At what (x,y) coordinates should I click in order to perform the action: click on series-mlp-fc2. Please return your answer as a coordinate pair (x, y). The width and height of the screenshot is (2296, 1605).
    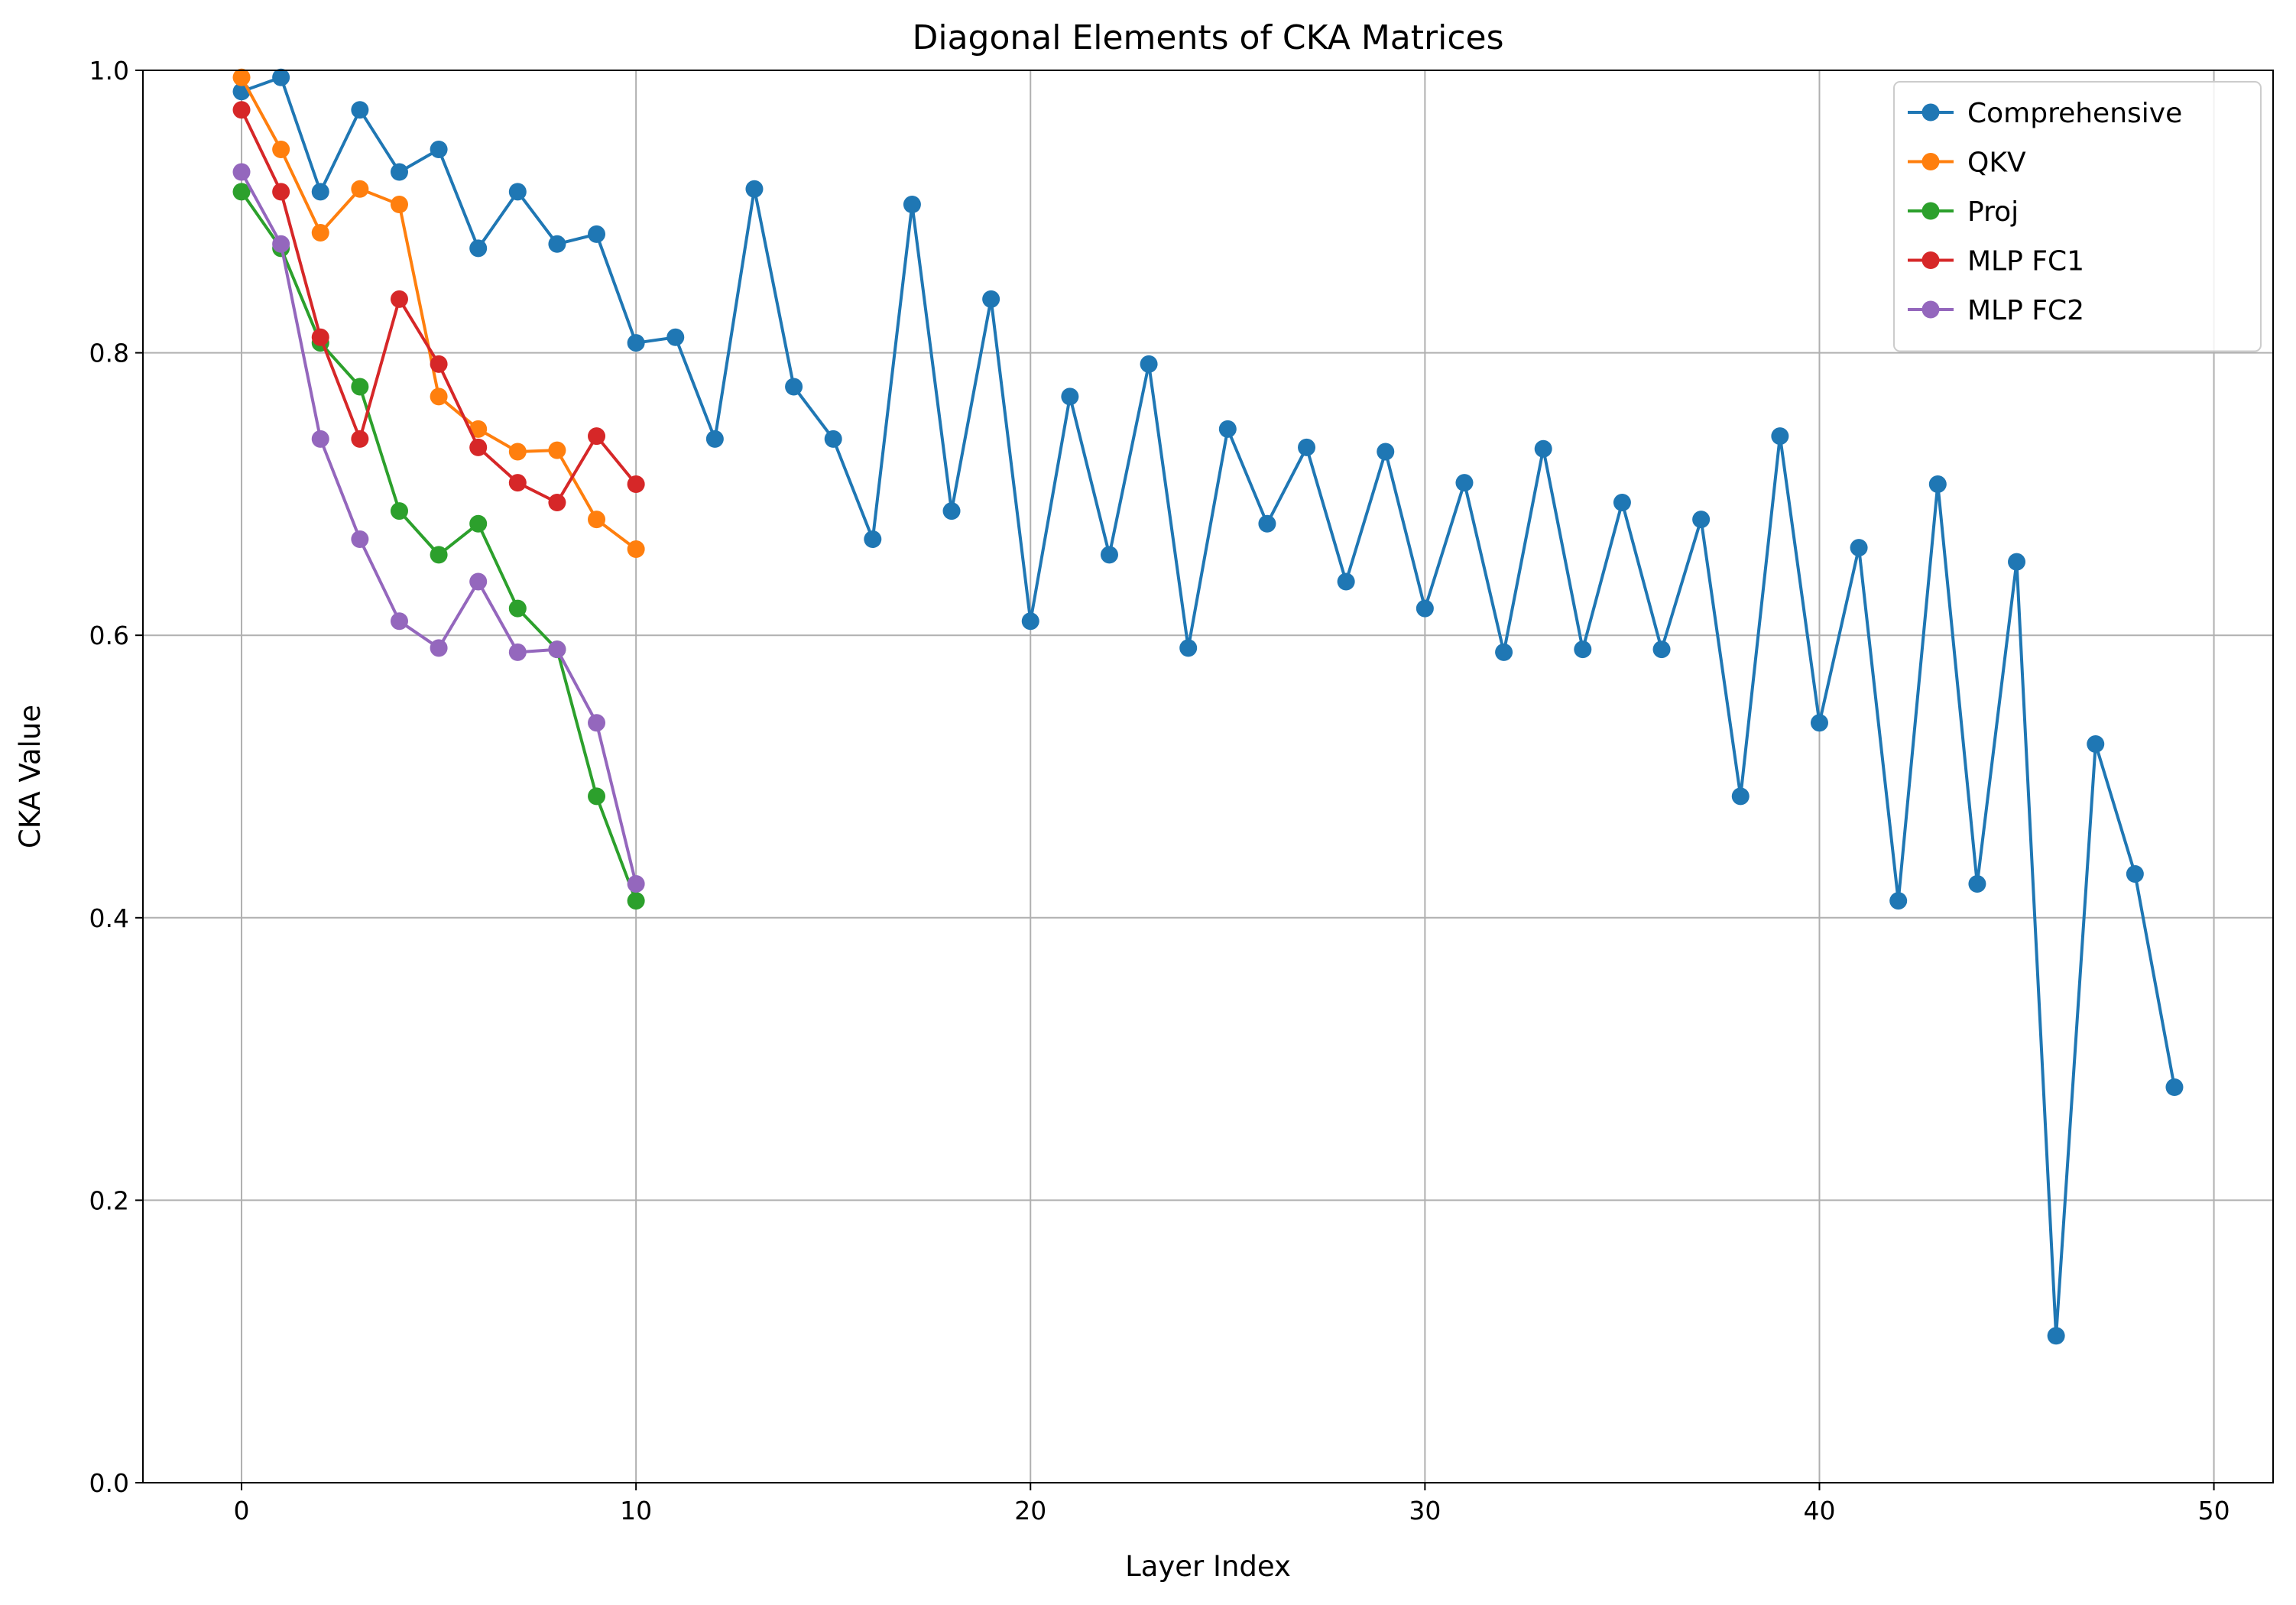
    Looking at the image, I should click on (439, 528).